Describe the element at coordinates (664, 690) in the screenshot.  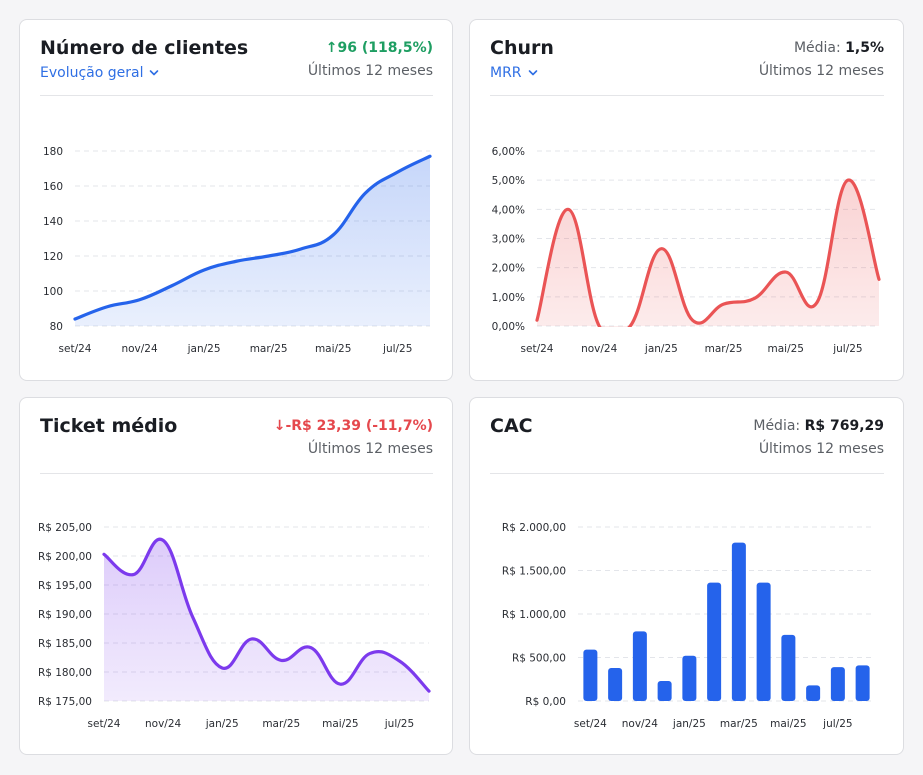
I see `bar-dez/24` at that location.